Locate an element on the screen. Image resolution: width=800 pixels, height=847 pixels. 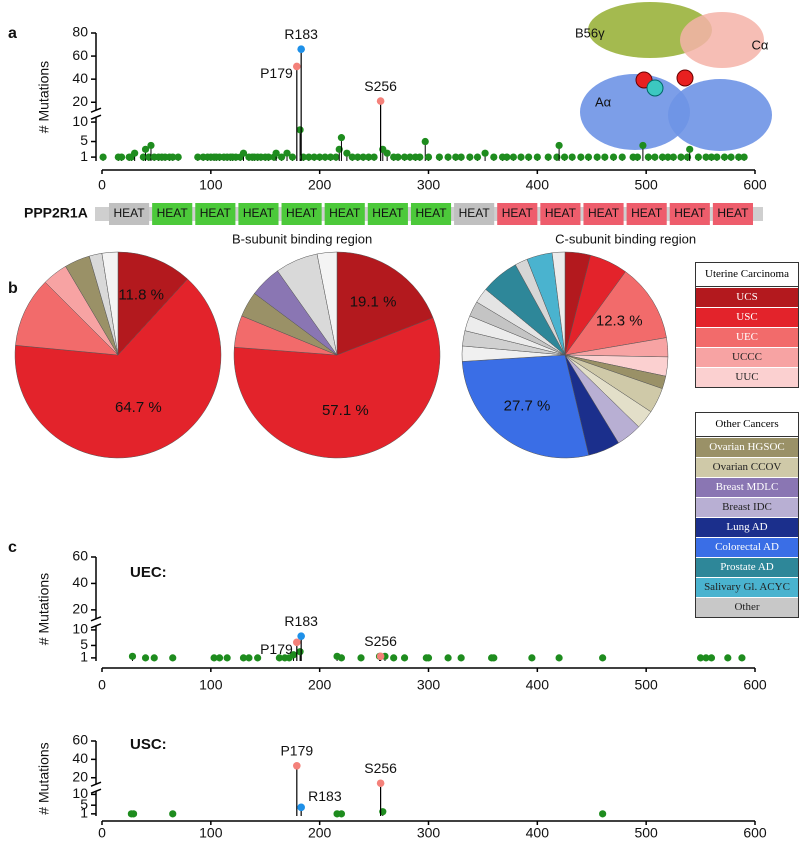
legend-group: Uterine Carcinoma UCS USC UEC UCCC UUC is located at coordinates (747, 325).